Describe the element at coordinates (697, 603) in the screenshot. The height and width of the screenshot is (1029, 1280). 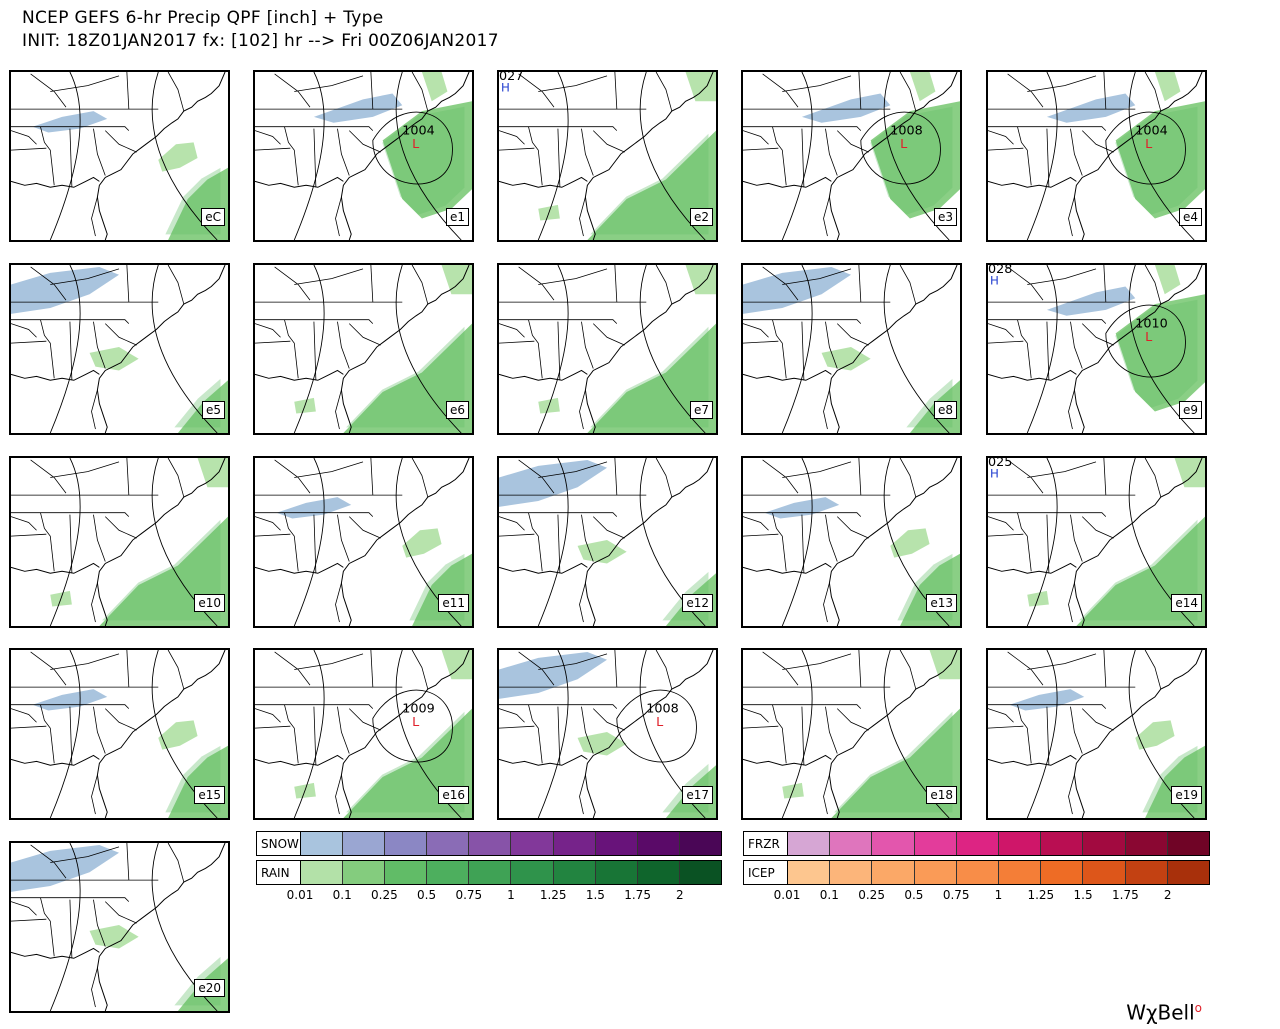
I see `panel-member-label: e12` at that location.